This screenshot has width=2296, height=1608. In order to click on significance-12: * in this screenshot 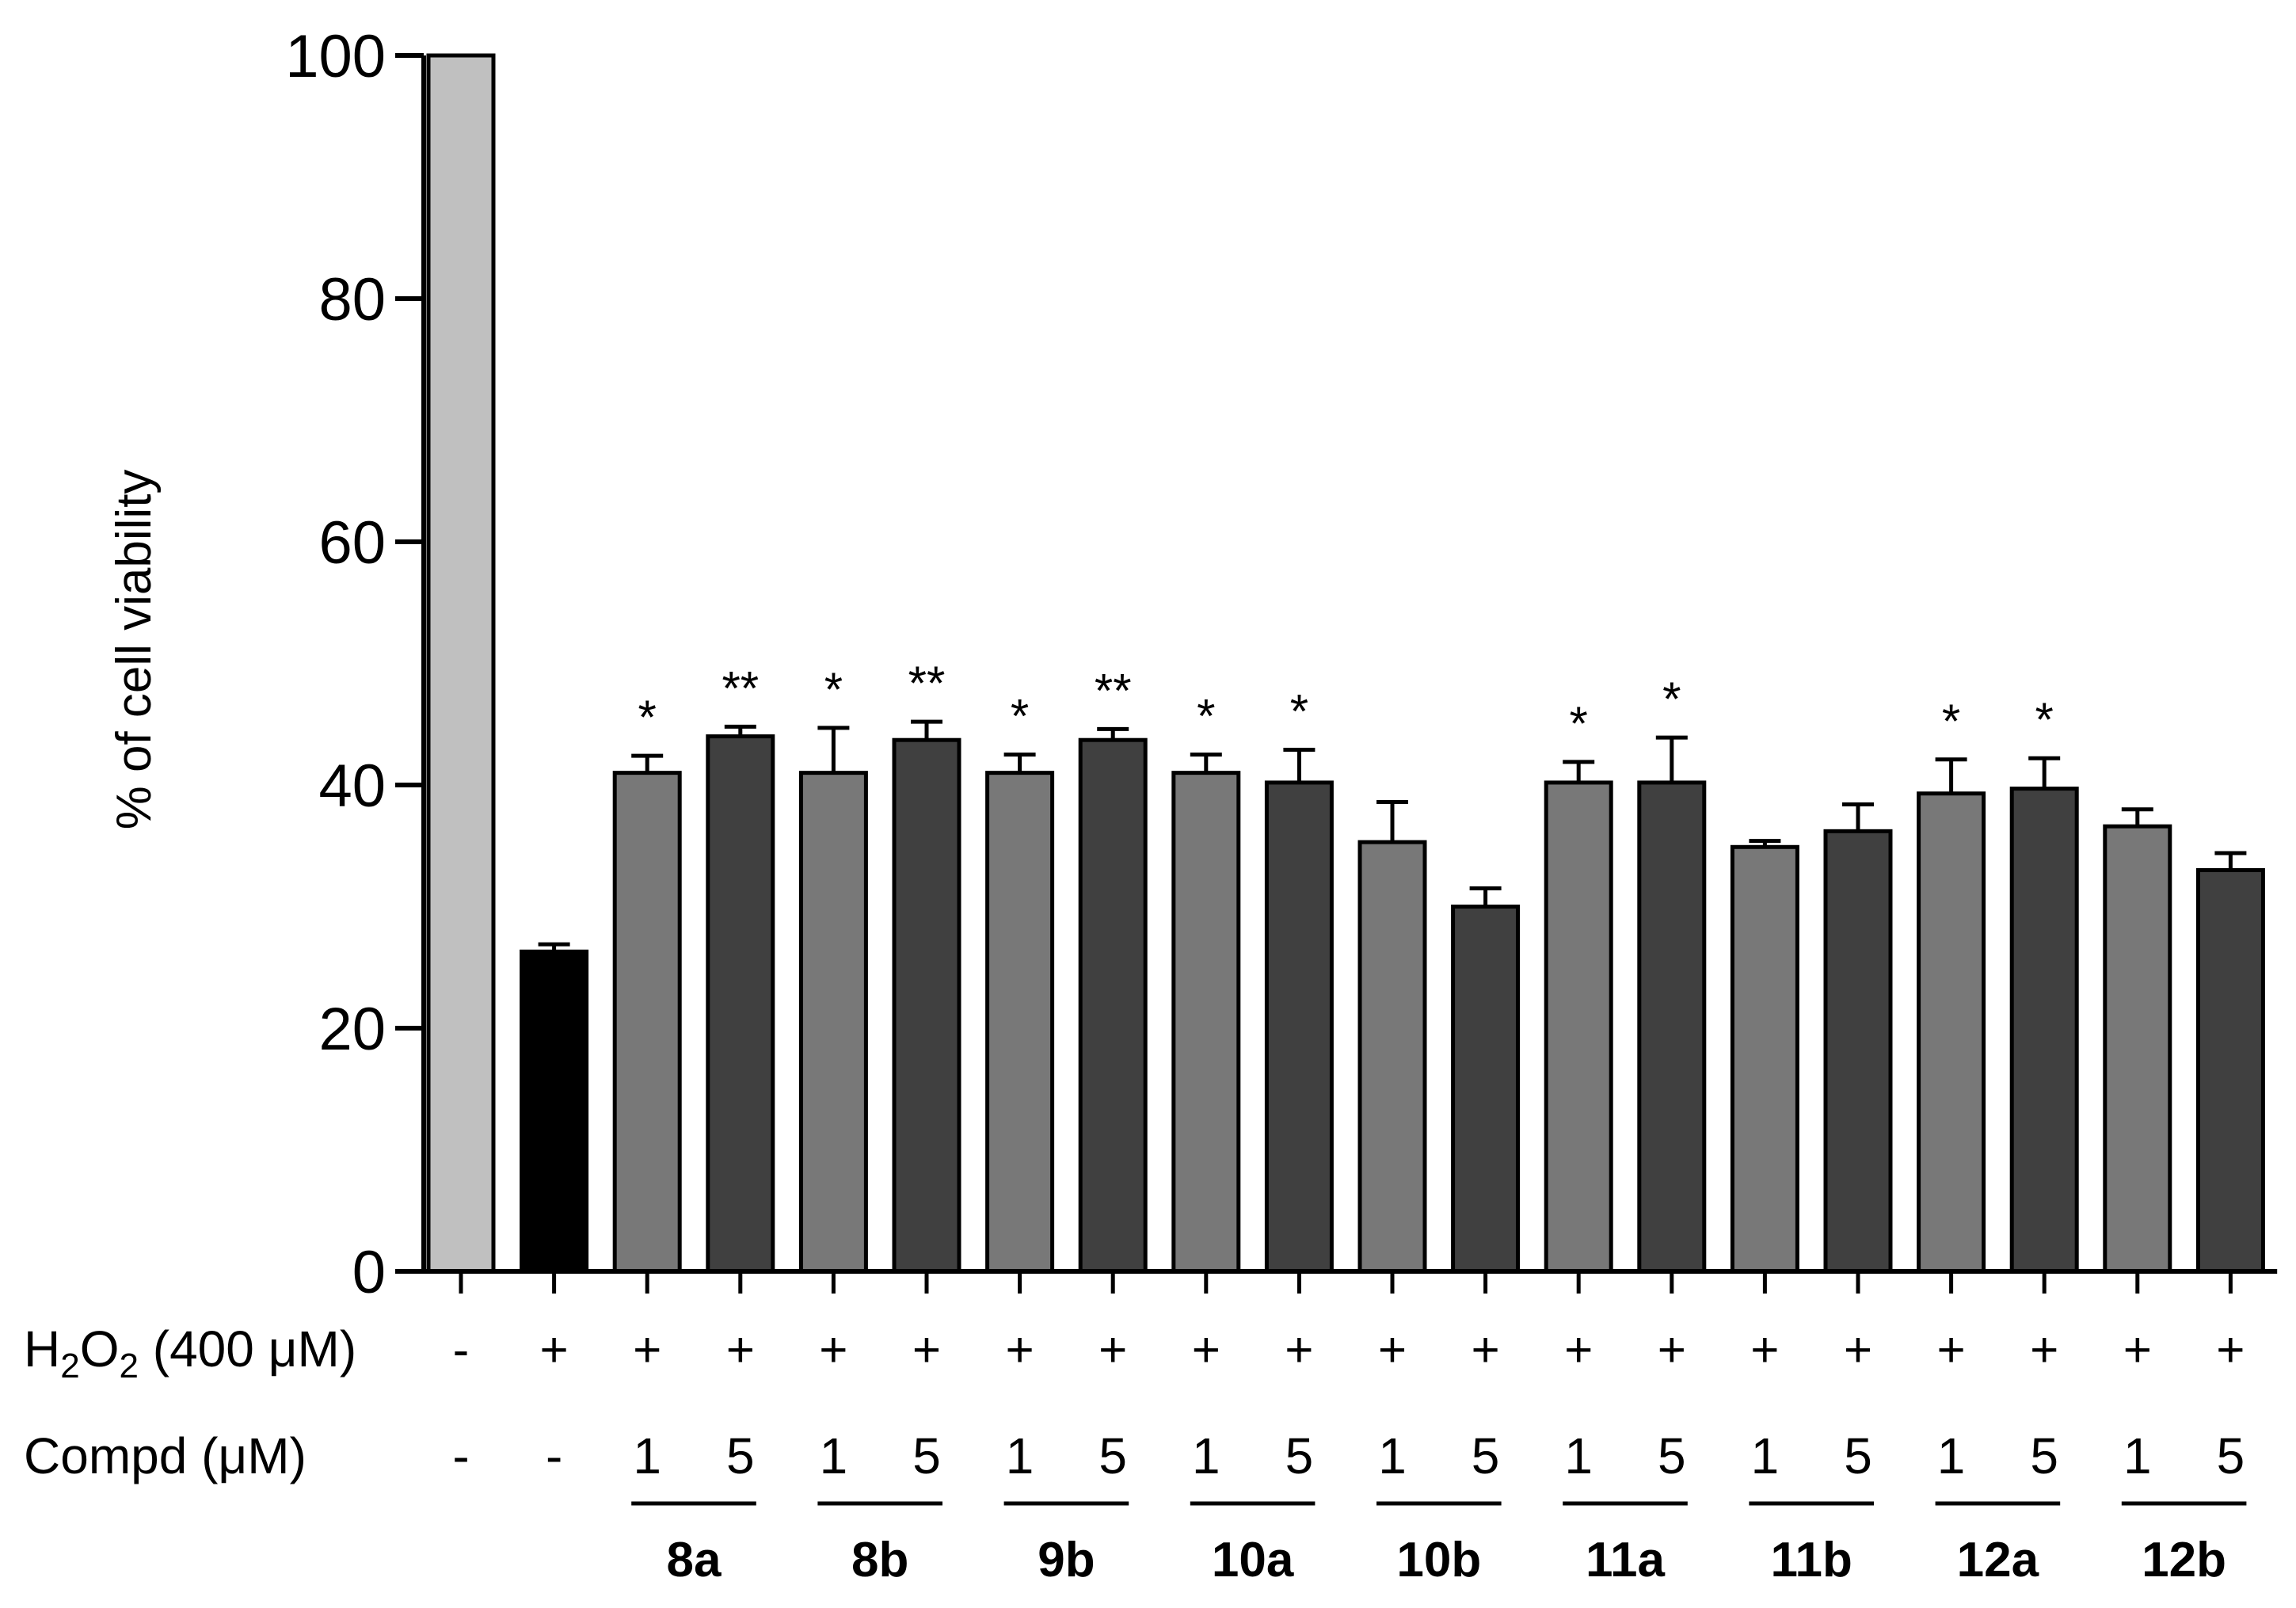, I will do `click(1579, 723)`.